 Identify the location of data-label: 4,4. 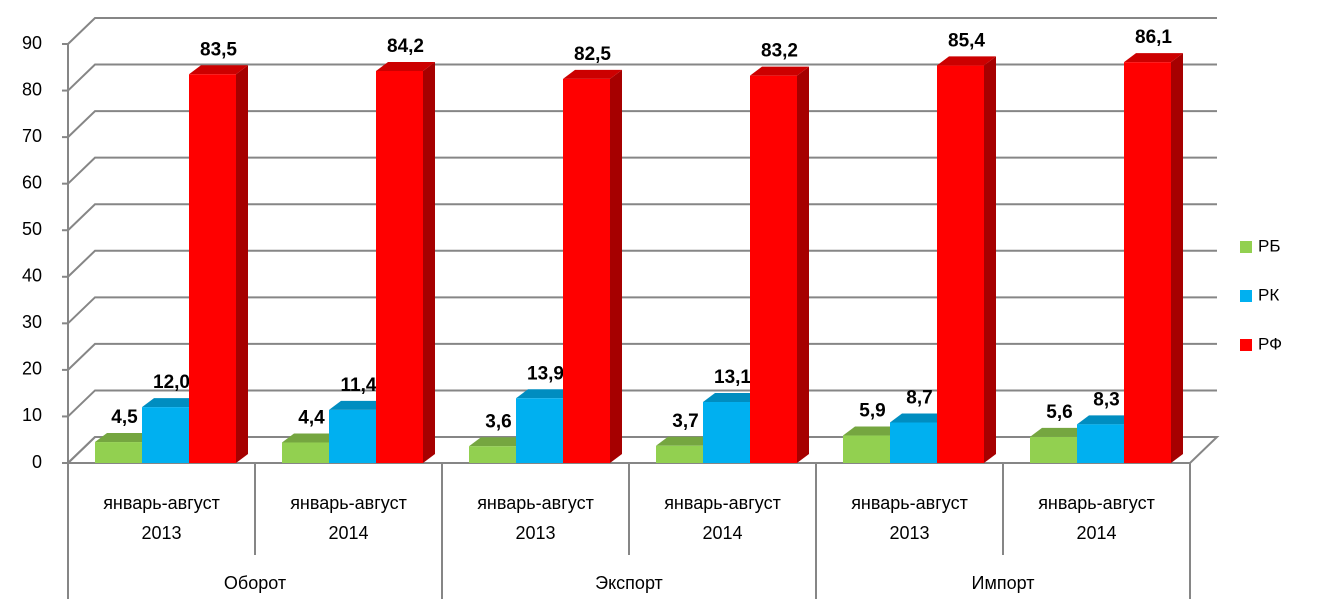
(311, 418).